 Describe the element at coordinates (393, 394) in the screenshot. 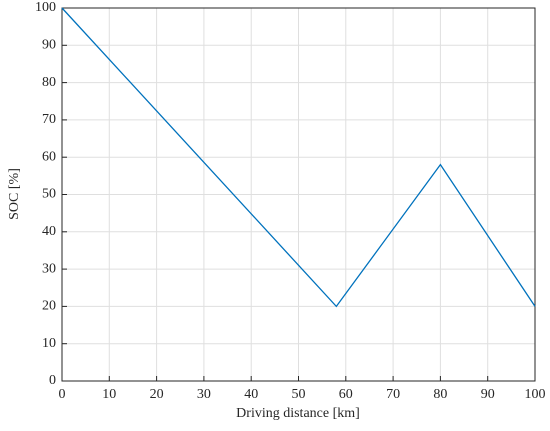

I see `x-tick-label: 70` at that location.